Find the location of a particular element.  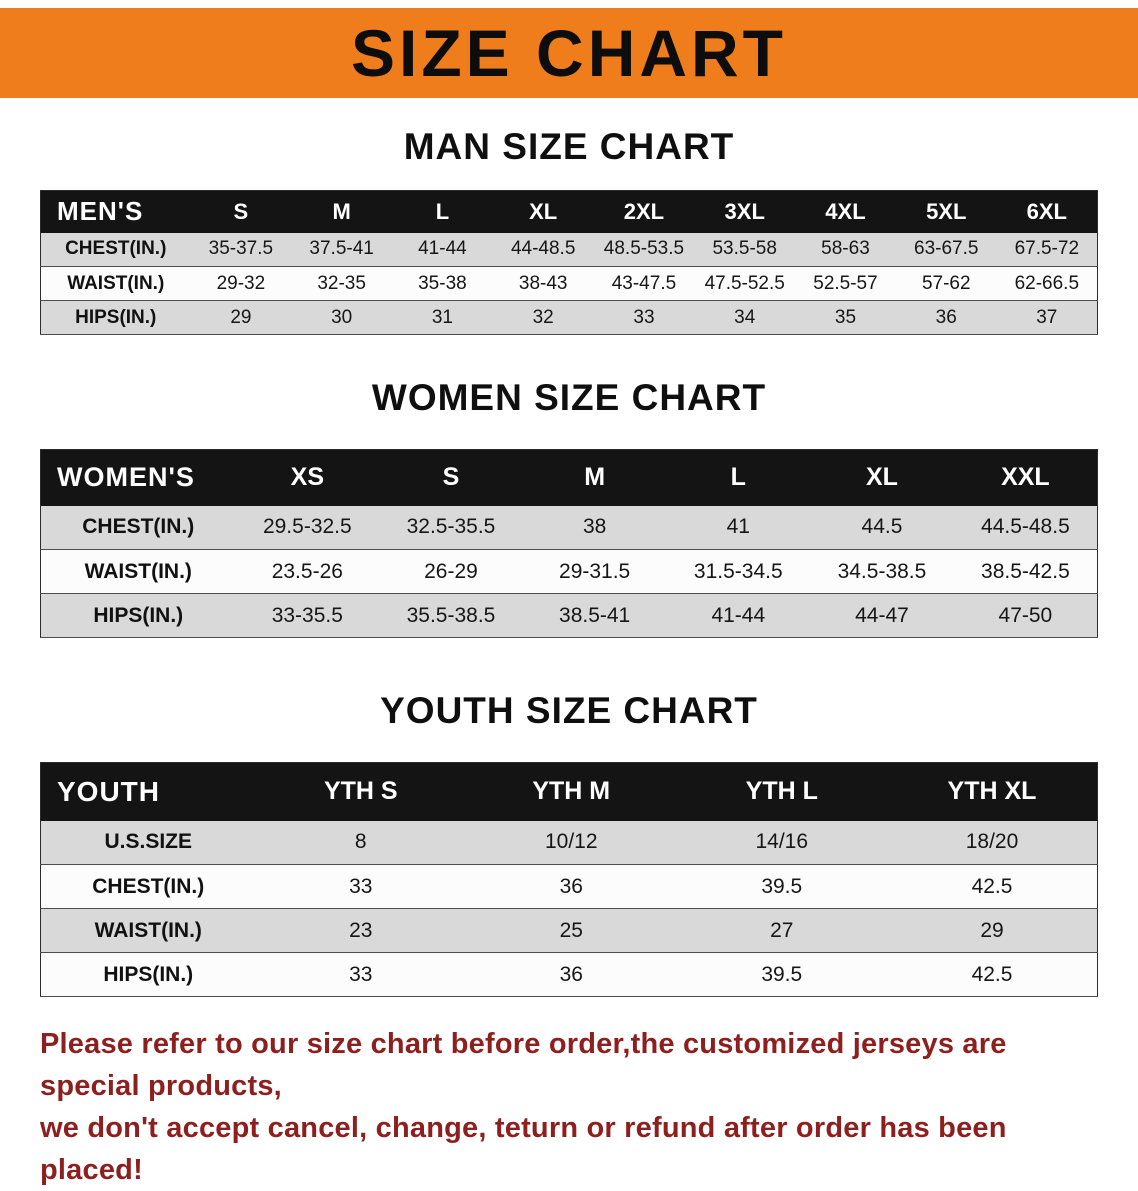

size-value-cell: 41 is located at coordinates (738, 527).